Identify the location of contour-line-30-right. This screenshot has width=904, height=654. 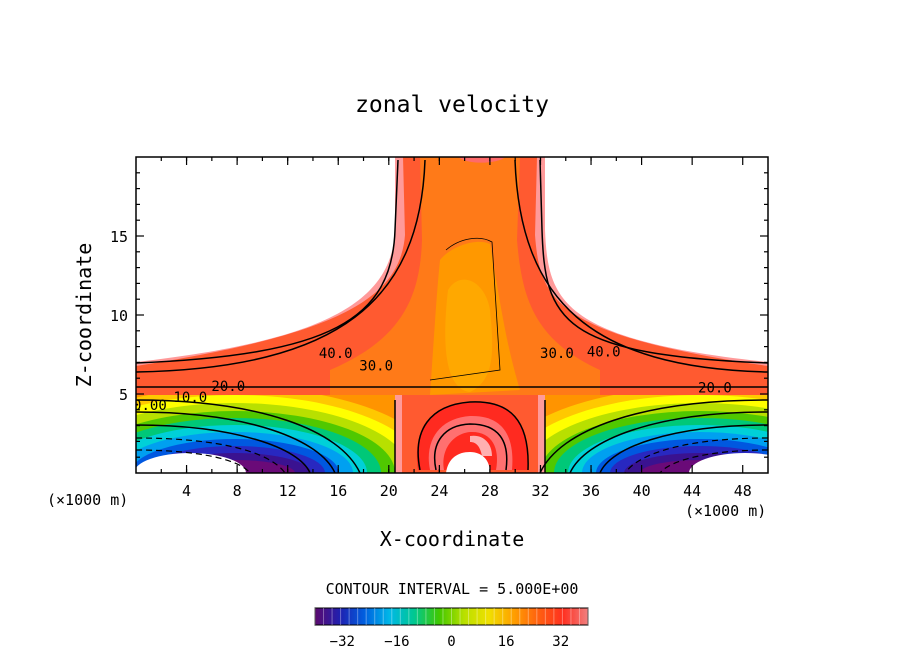
(641, 266).